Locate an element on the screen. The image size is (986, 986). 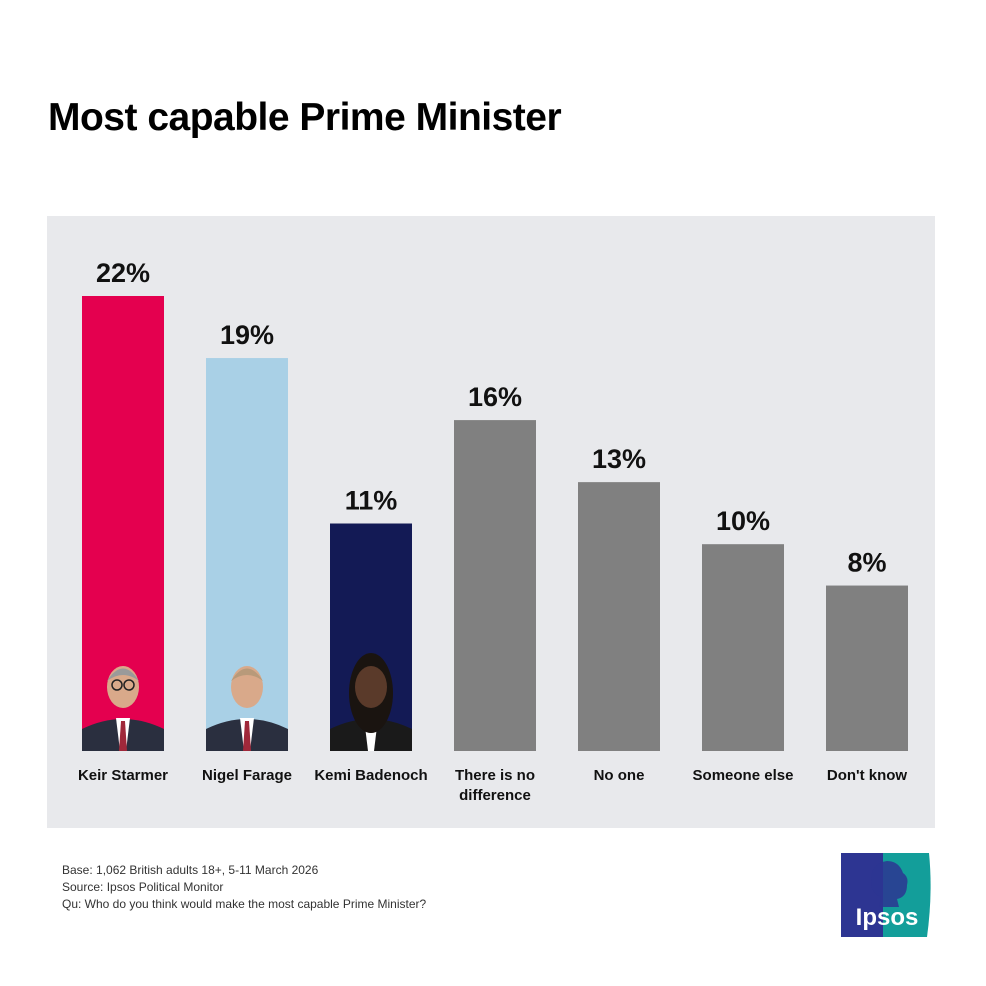
category-label: difference is located at coordinates (495, 795).